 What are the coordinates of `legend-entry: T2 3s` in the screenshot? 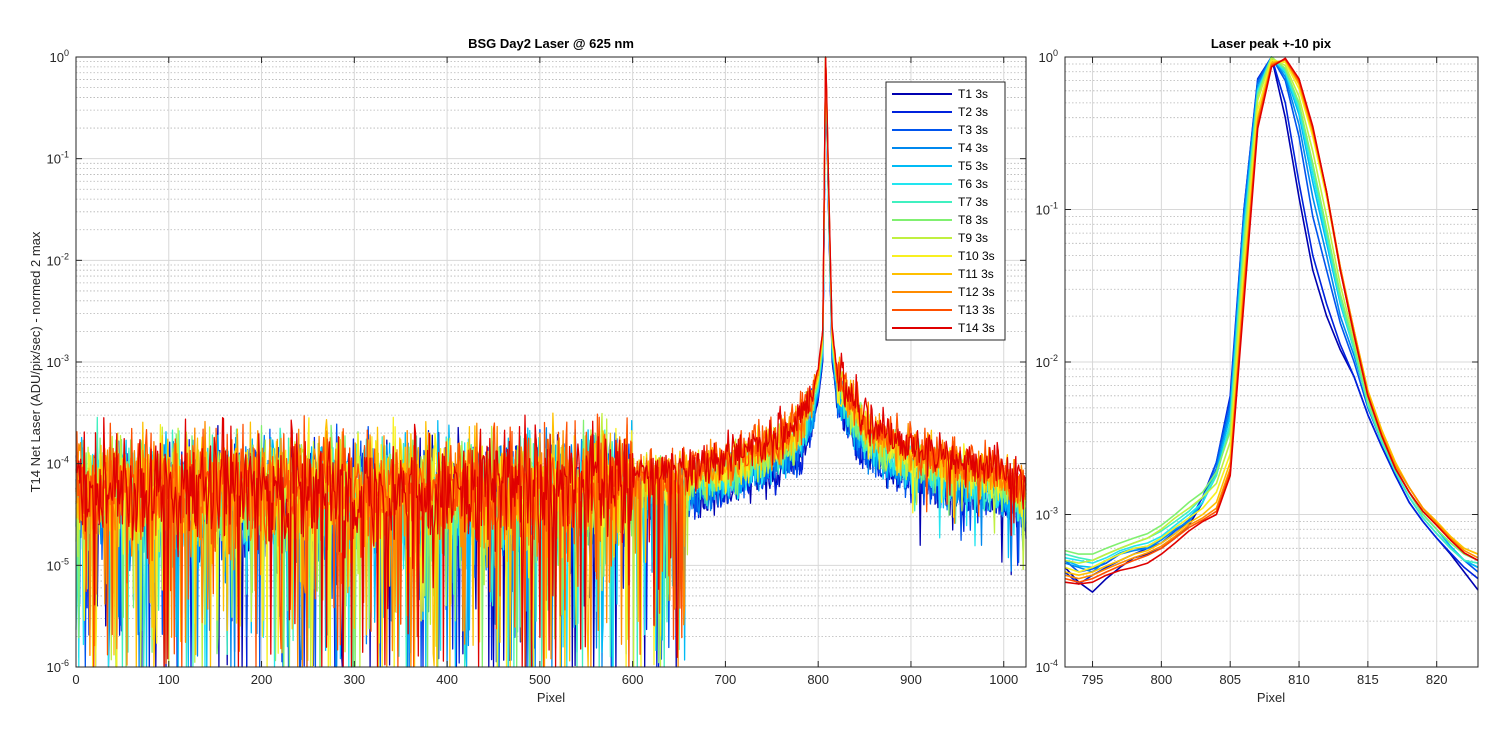 It's located at (973, 112).